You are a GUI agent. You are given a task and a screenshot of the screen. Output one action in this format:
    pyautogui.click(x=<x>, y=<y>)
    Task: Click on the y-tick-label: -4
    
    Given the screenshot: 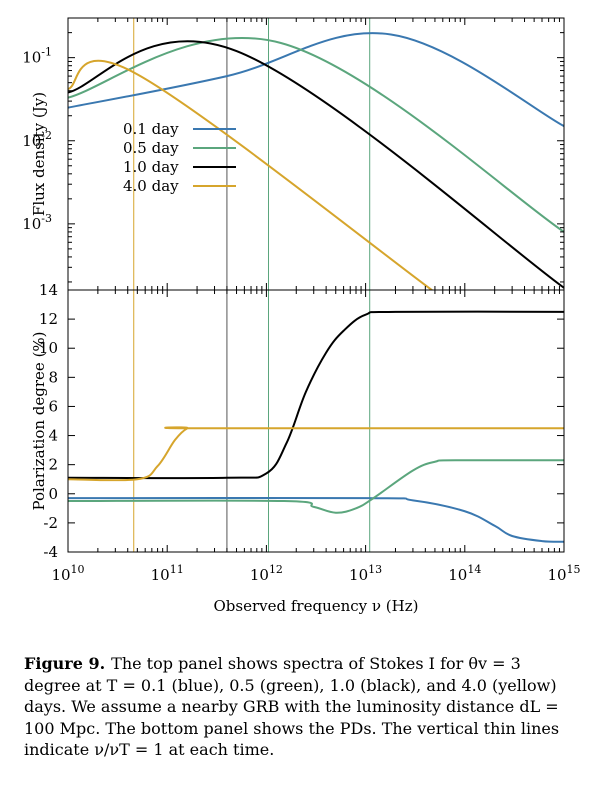 What is the action you would take?
    pyautogui.click(x=50, y=552)
    